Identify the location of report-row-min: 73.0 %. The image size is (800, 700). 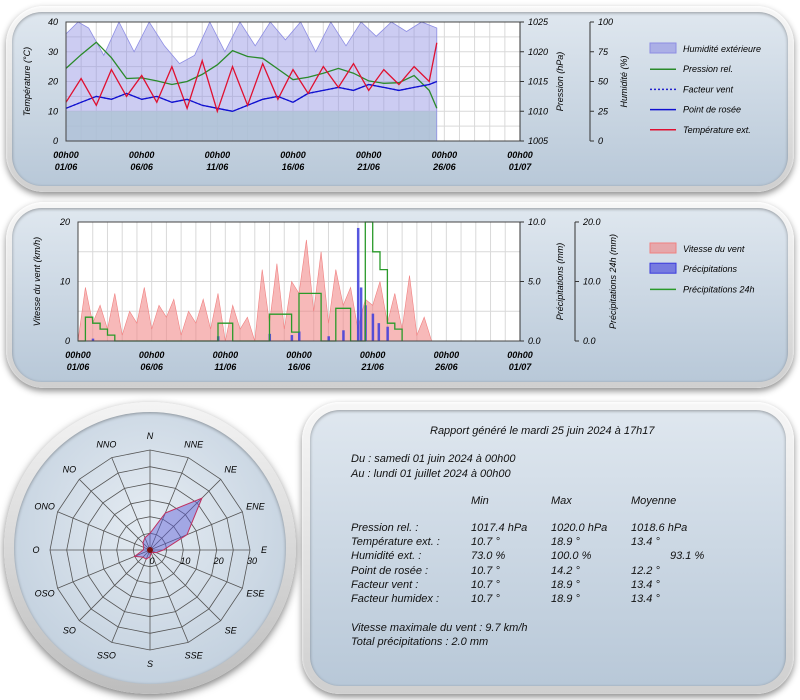
(488, 556).